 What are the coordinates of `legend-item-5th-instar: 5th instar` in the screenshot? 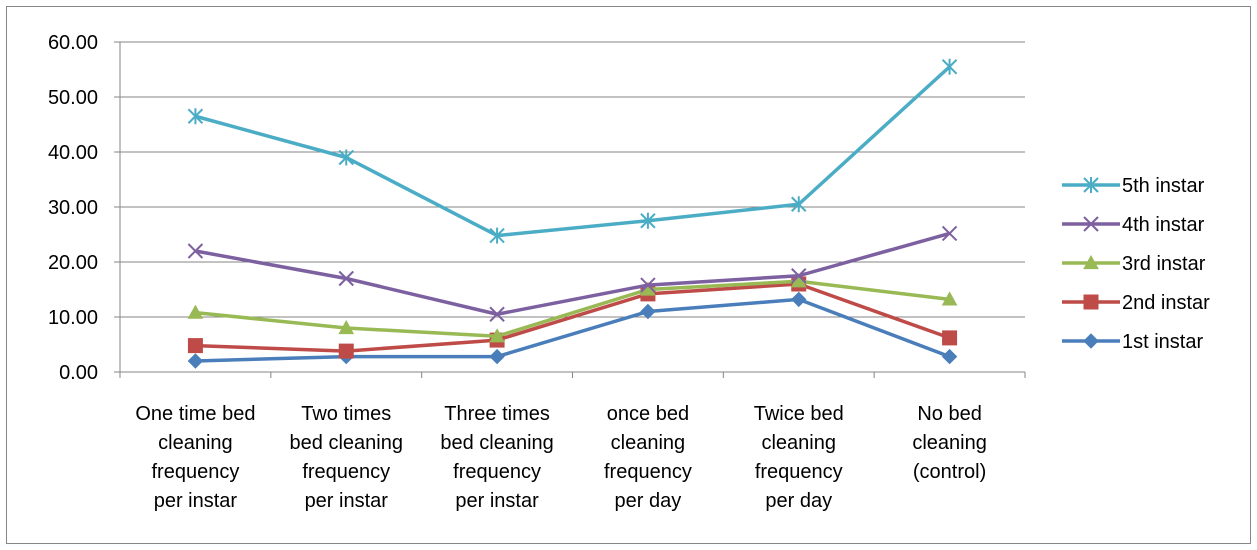 It's located at (1133, 186).